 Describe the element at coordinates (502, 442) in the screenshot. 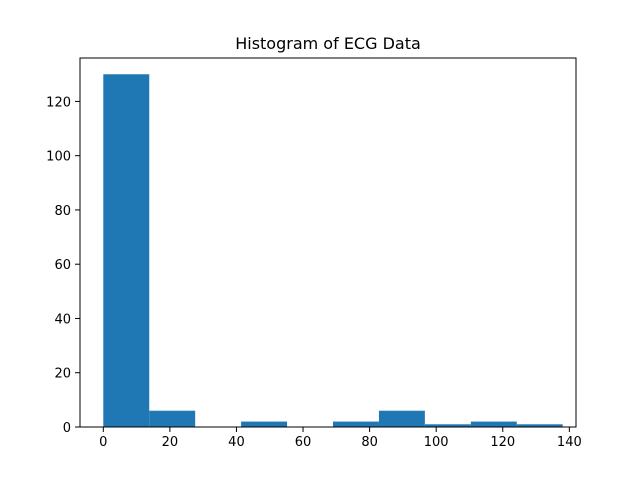

I see `x-tick-label: 120` at that location.